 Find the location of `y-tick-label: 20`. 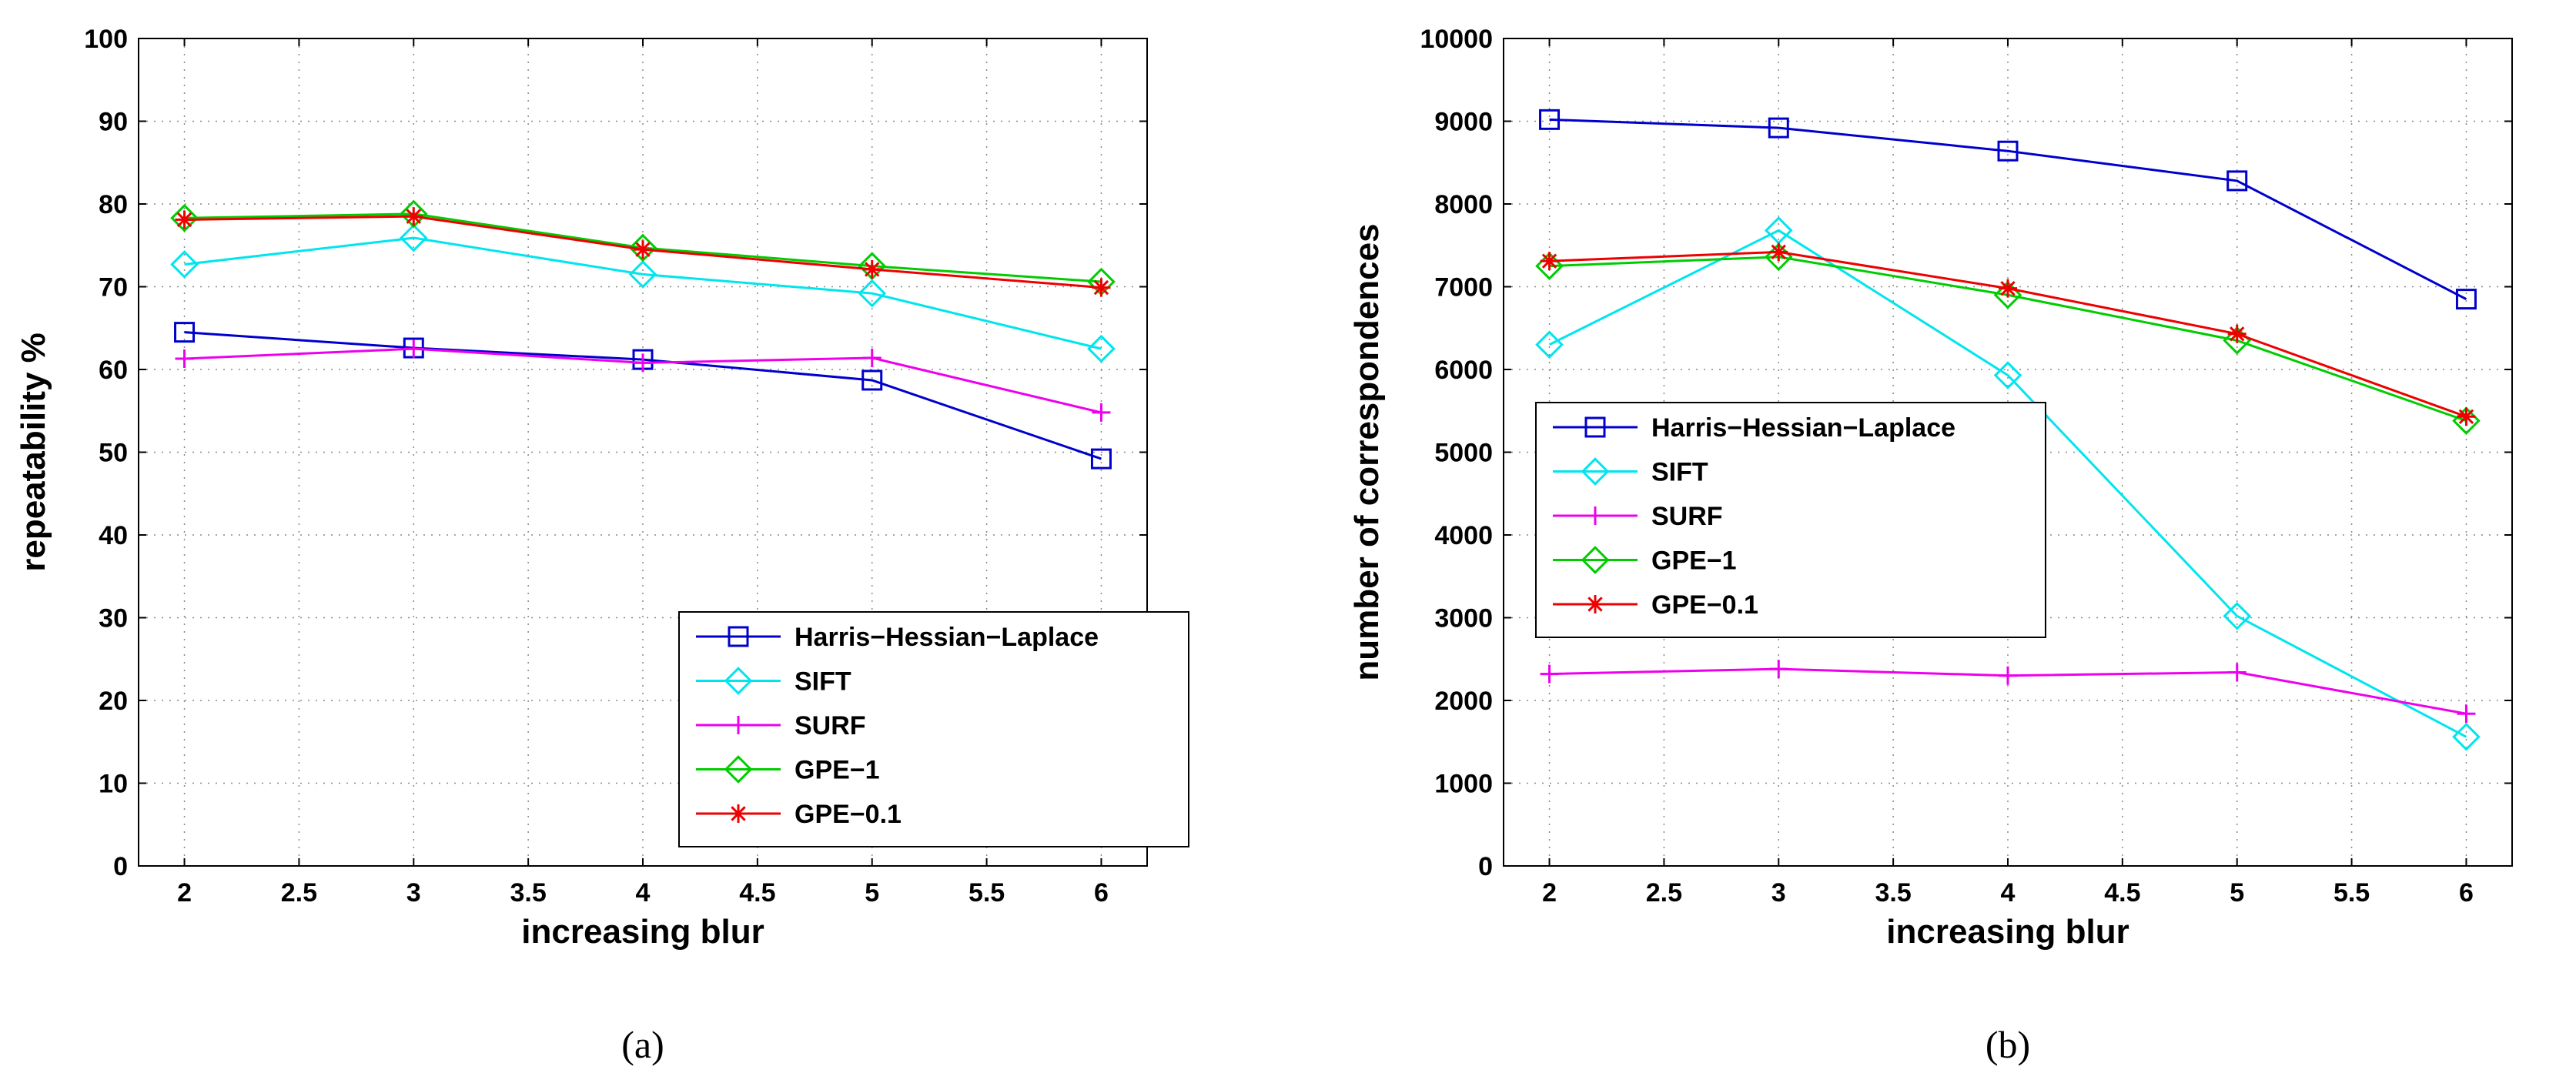

y-tick-label: 20 is located at coordinates (114, 701).